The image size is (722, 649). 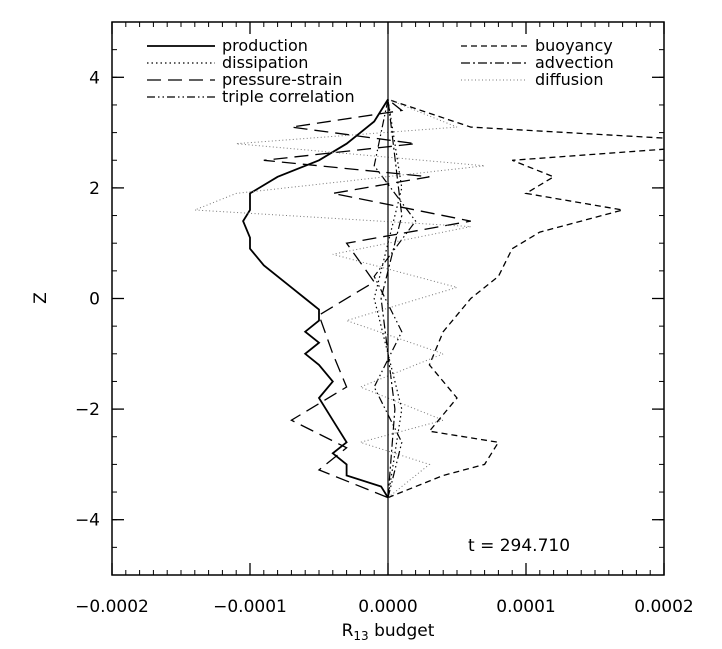 I want to click on legend-label: production, so click(x=265, y=45).